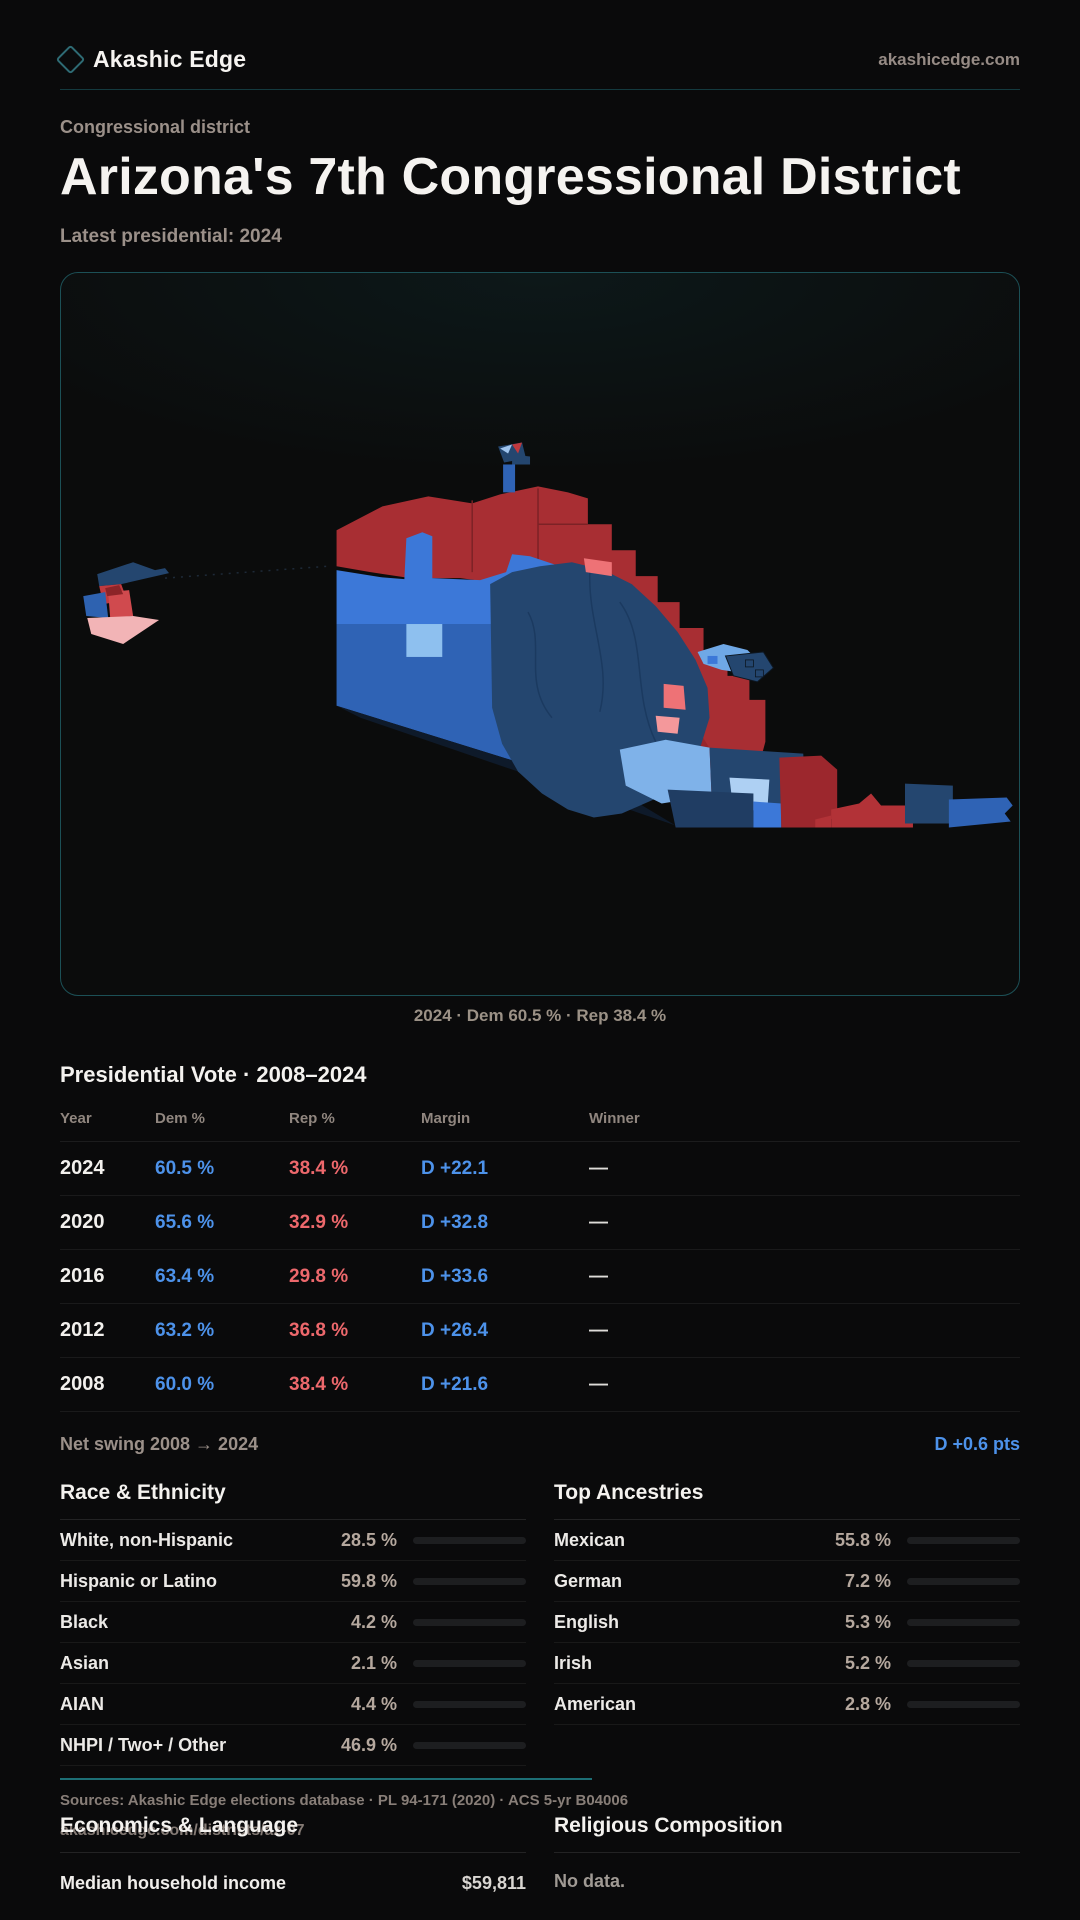  What do you see at coordinates (510, 177) in the screenshot?
I see `page-title: Arizona's 7th Congressional District` at bounding box center [510, 177].